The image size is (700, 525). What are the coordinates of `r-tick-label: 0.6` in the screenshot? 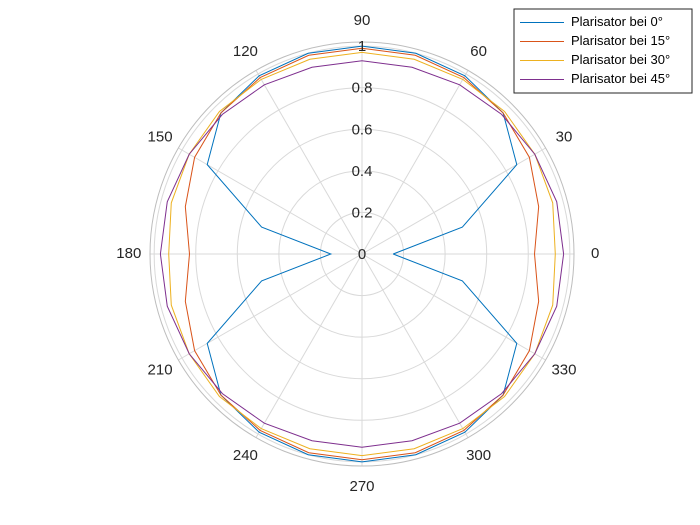 It's located at (362, 129).